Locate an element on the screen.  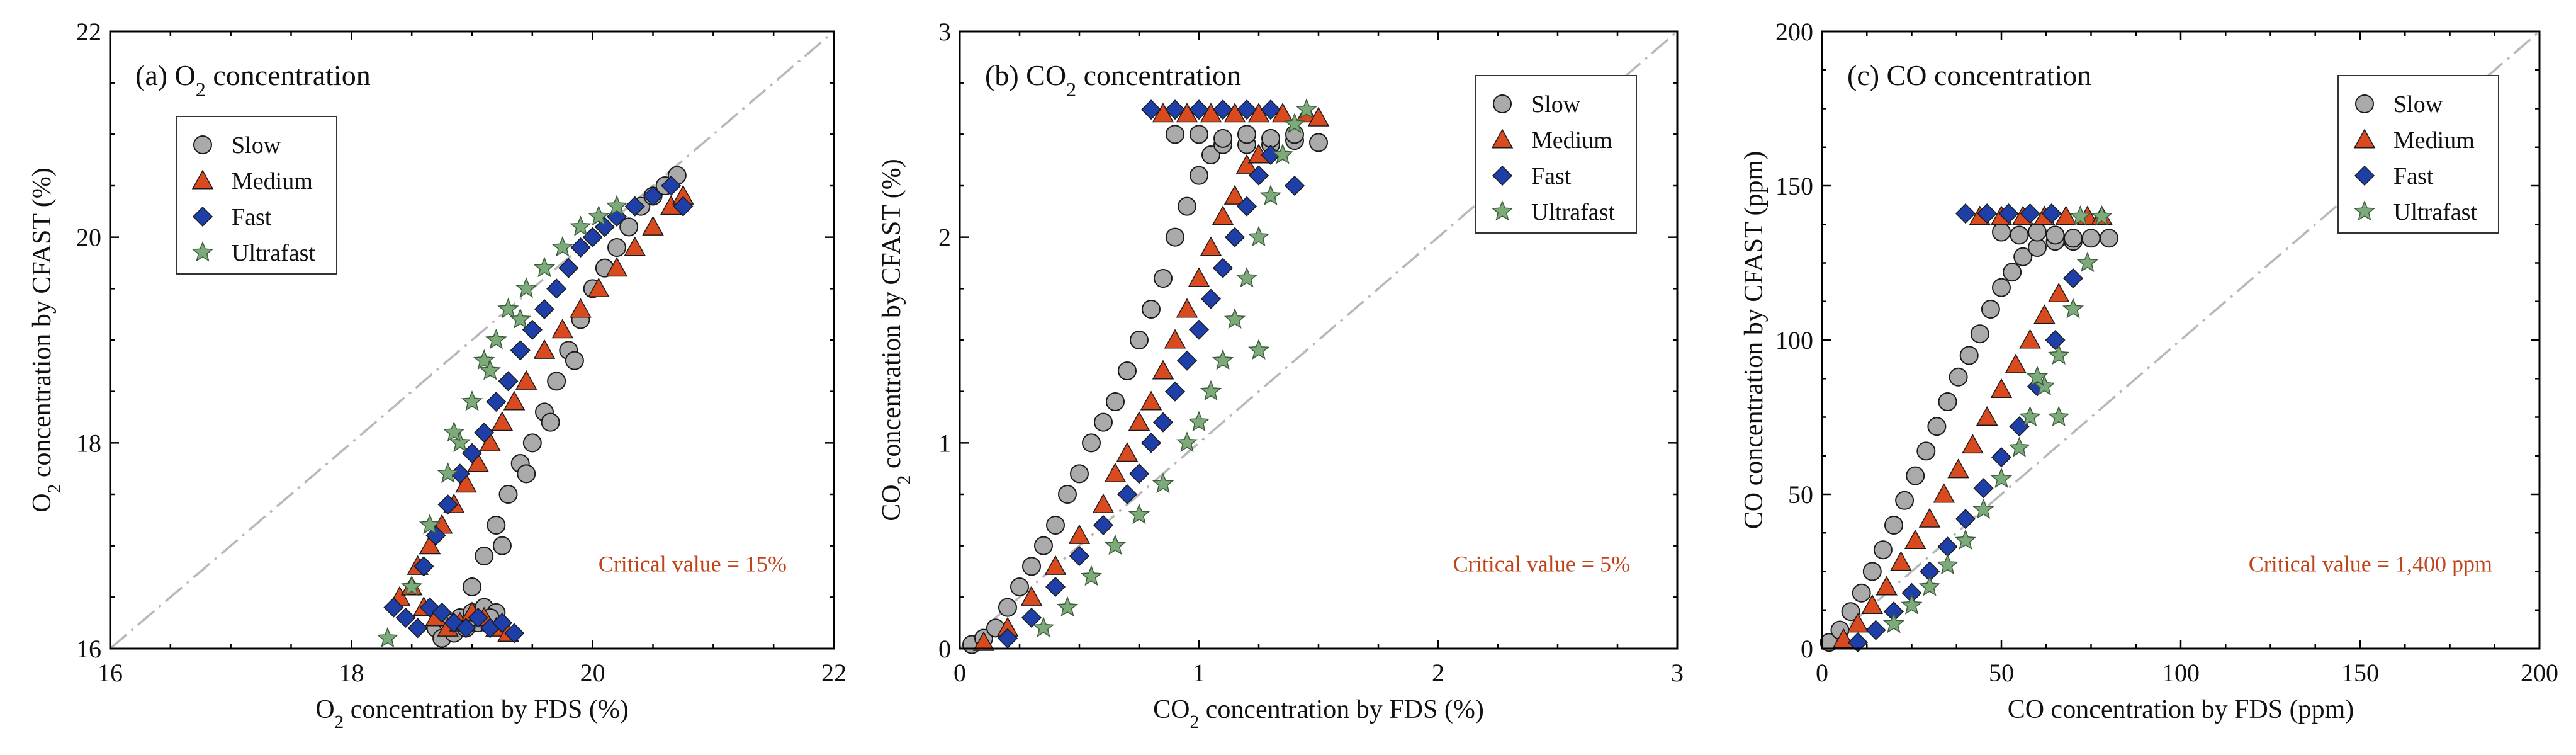
x-tick-label: 100 is located at coordinates (2181, 673).